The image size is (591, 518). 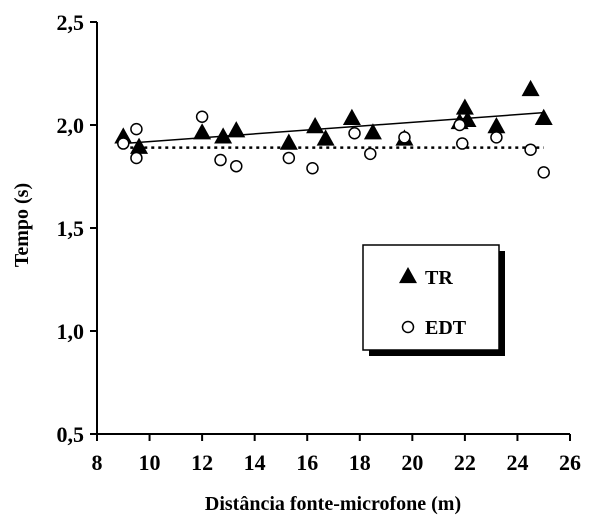 What do you see at coordinates (439, 278) in the screenshot?
I see `legend-label-tr: TR` at bounding box center [439, 278].